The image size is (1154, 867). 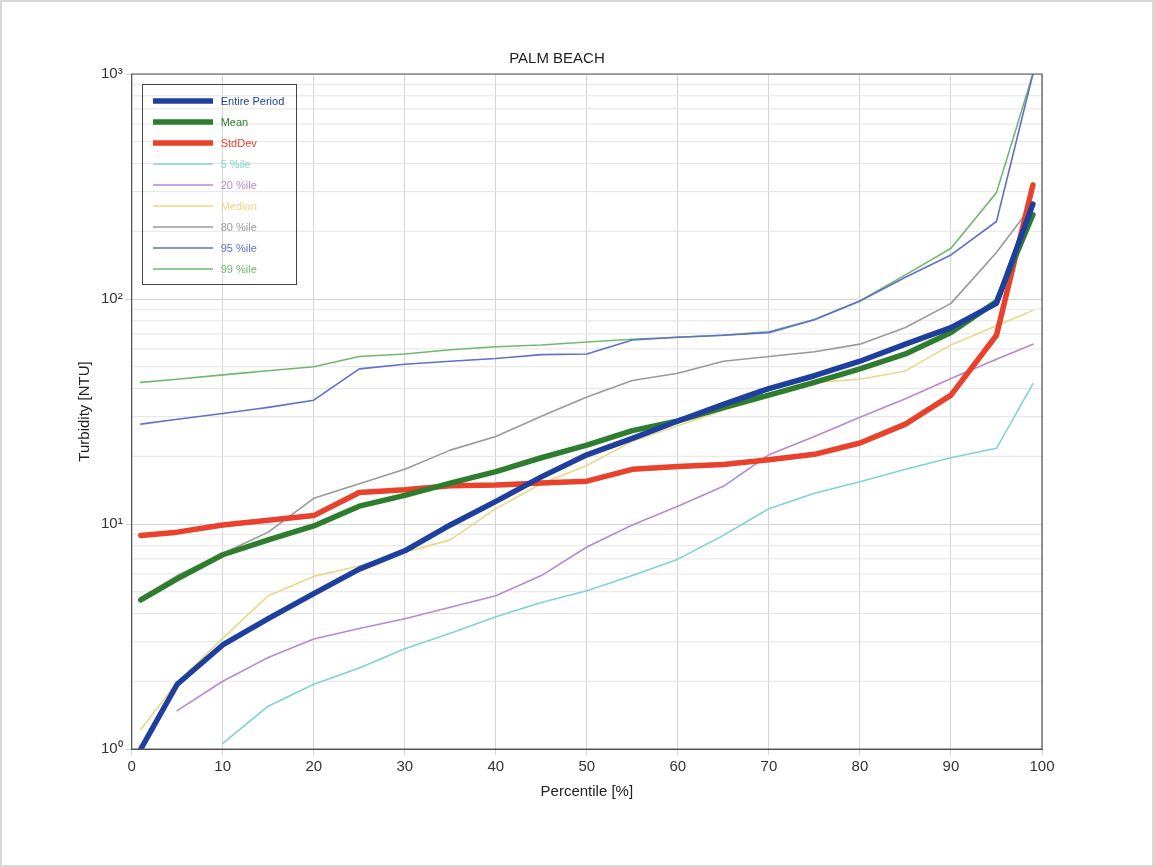 I want to click on chart-title: PALM BEACH, so click(x=557, y=58).